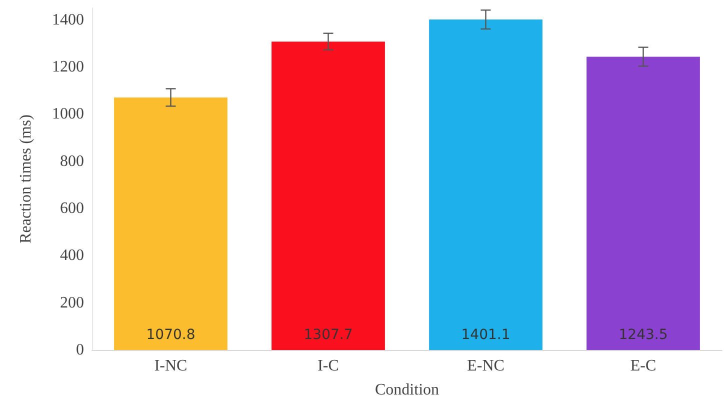 This screenshot has height=403, width=728. What do you see at coordinates (407, 390) in the screenshot?
I see `x-axis-title: Condition` at bounding box center [407, 390].